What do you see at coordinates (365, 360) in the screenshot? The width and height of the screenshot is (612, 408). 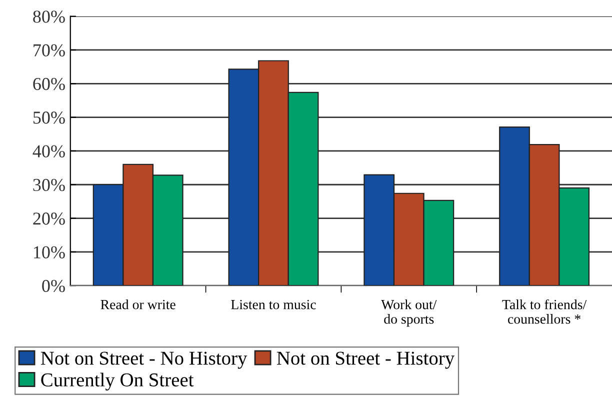 I see `legend-label: Not on Street - History` at bounding box center [365, 360].